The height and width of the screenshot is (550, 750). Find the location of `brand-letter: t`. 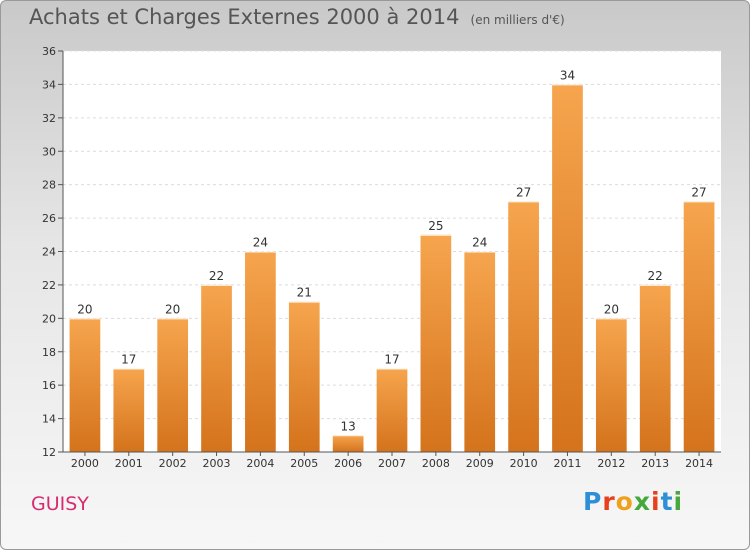

brand-letter: t is located at coordinates (667, 501).